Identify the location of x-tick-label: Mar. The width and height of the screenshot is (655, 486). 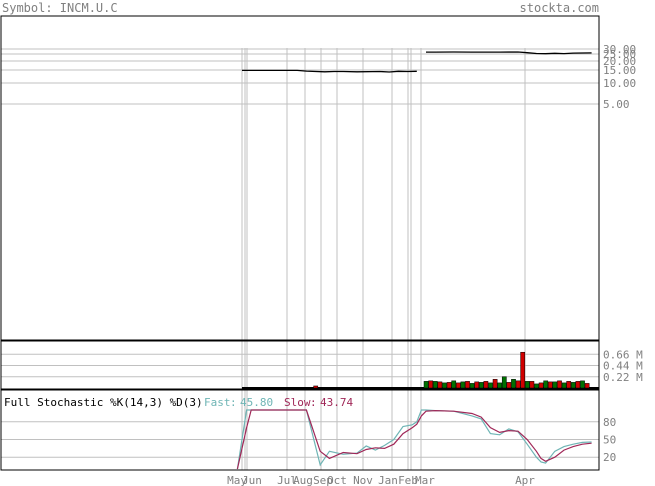
(425, 480).